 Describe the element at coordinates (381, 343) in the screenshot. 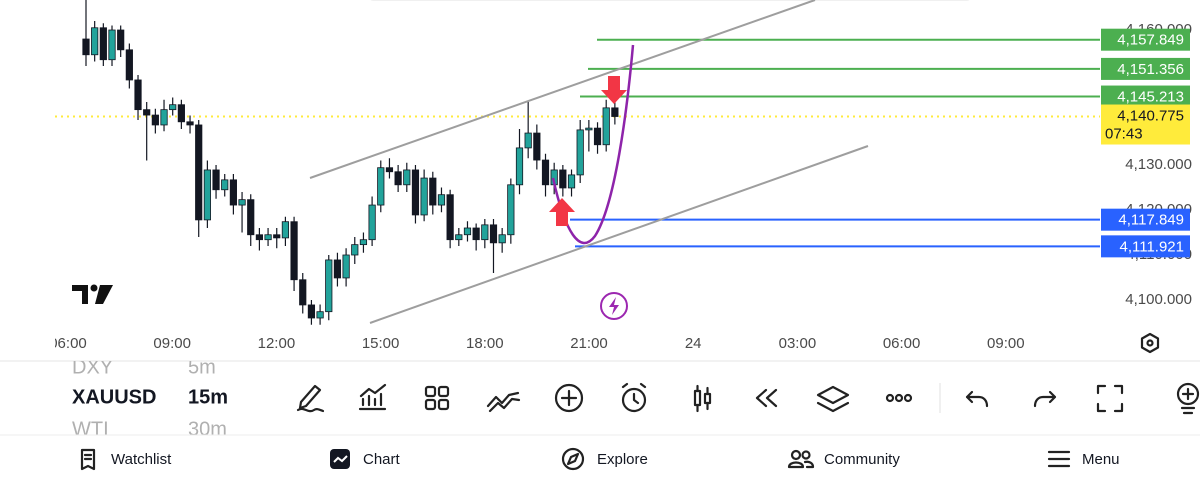

I see `x-tick-label: 15:00` at that location.